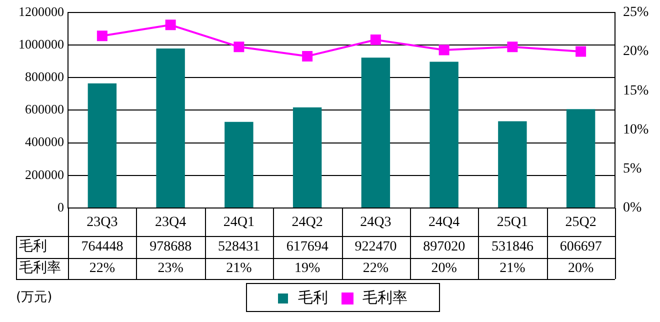 This screenshot has width=660, height=322. What do you see at coordinates (512, 222) in the screenshot?
I see `x-tick-label: 25Q1` at bounding box center [512, 222].